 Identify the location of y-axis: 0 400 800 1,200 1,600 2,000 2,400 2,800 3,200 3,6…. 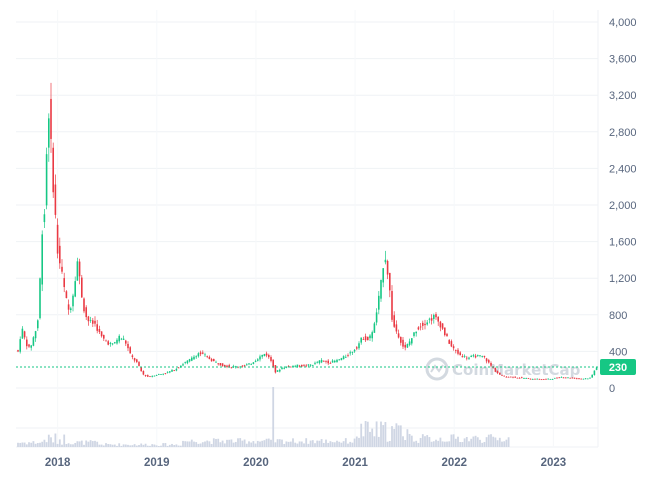
(623, 206).